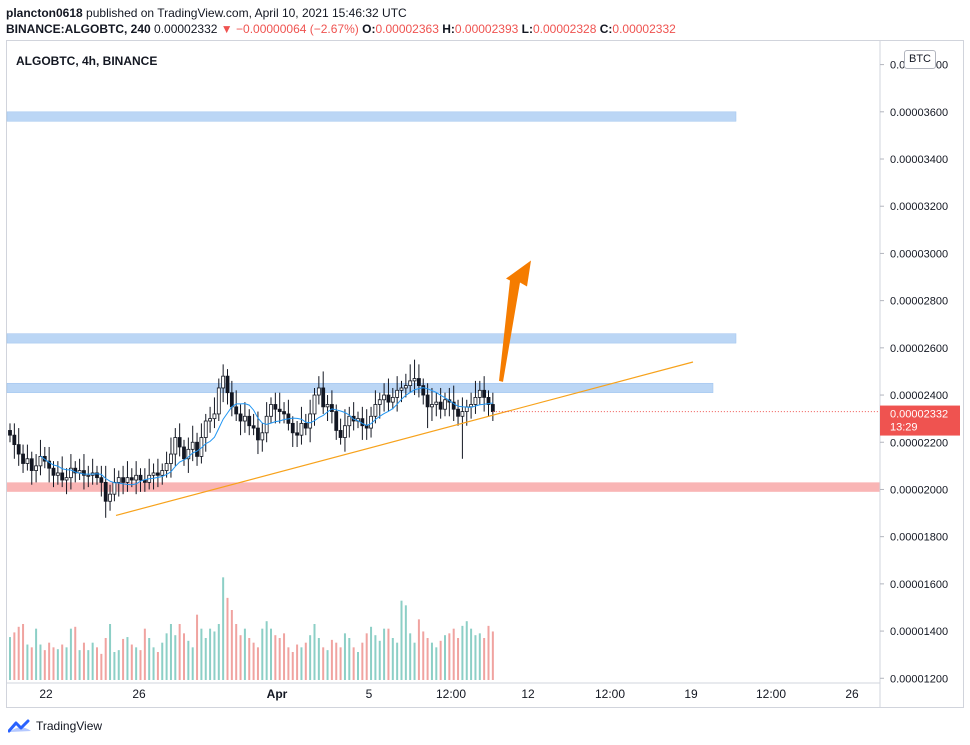 The height and width of the screenshot is (745, 970). Describe the element at coordinates (443, 487) in the screenshot. I see `support-zone` at that location.